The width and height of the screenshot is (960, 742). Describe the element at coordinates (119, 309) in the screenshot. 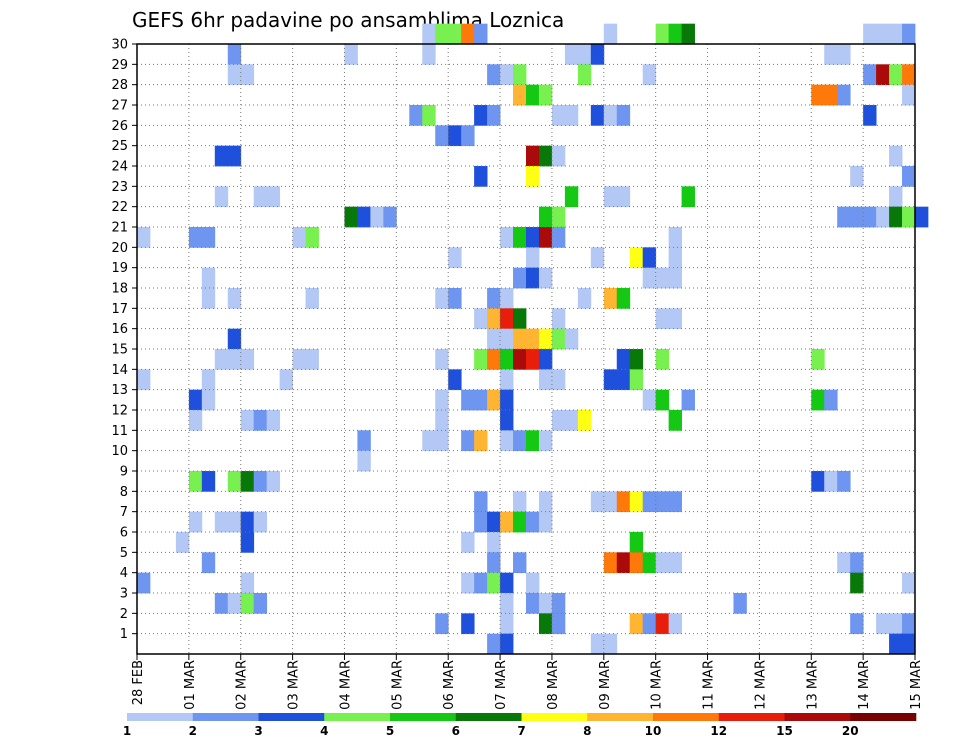

I see `y-tick-label: 17` at that location.